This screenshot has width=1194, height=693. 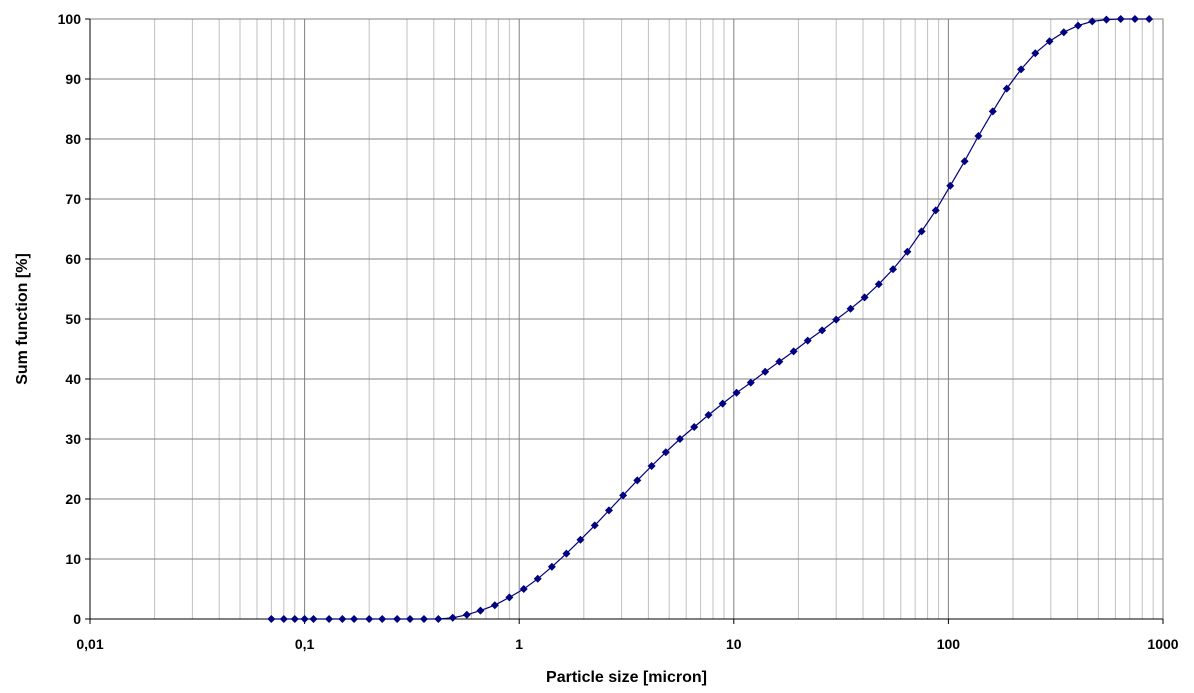 I want to click on y-tick-label: 70, so click(x=73, y=199).